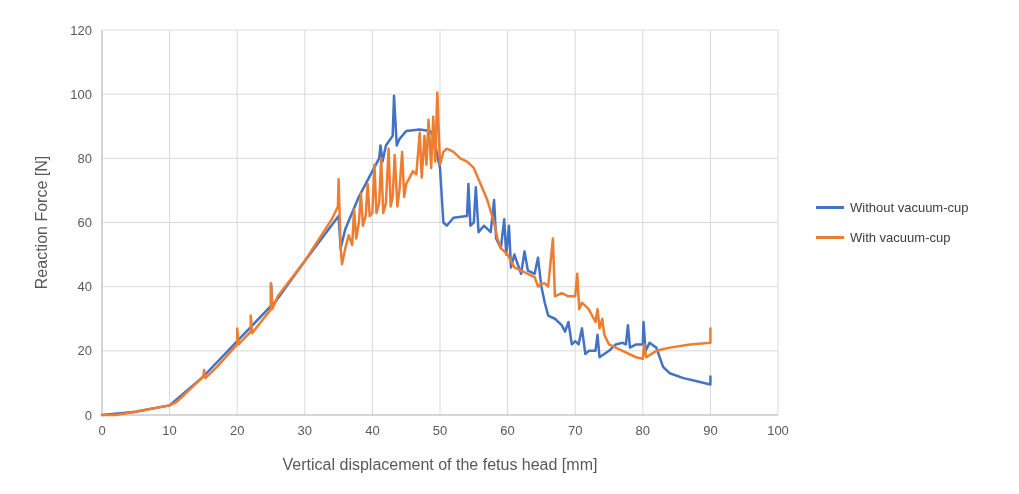 Image resolution: width=1019 pixels, height=494 pixels. Describe the element at coordinates (237, 430) in the screenshot. I see `x-tick-label: 20` at that location.